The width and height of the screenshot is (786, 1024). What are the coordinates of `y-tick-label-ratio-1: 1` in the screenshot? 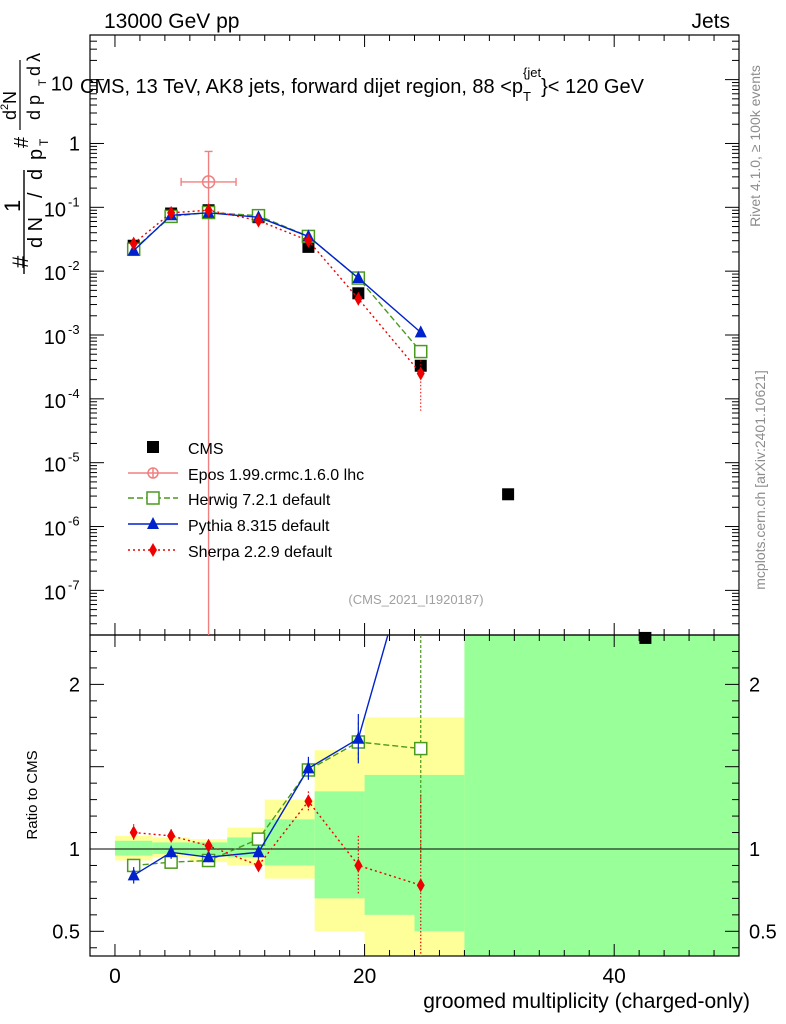 It's located at (74, 850).